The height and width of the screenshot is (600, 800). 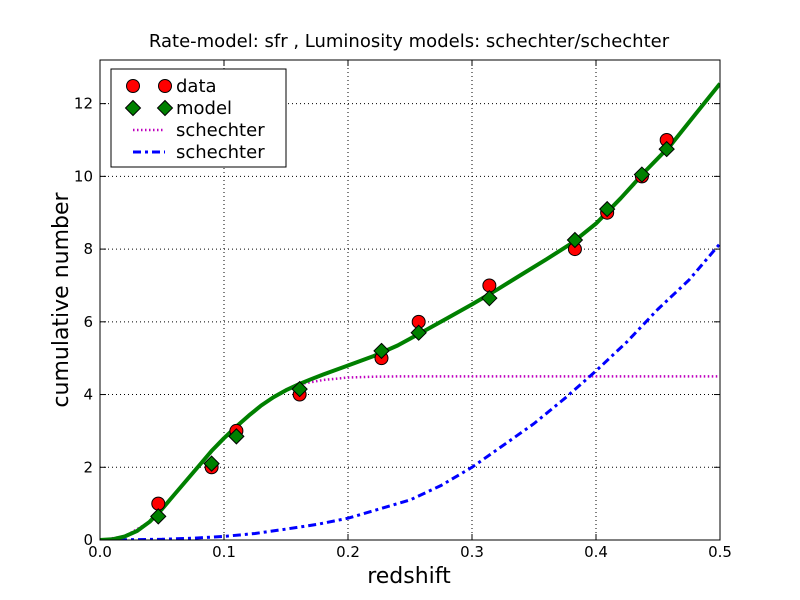 What do you see at coordinates (472, 552) in the screenshot?
I see `x-tick-label: 0.3` at bounding box center [472, 552].